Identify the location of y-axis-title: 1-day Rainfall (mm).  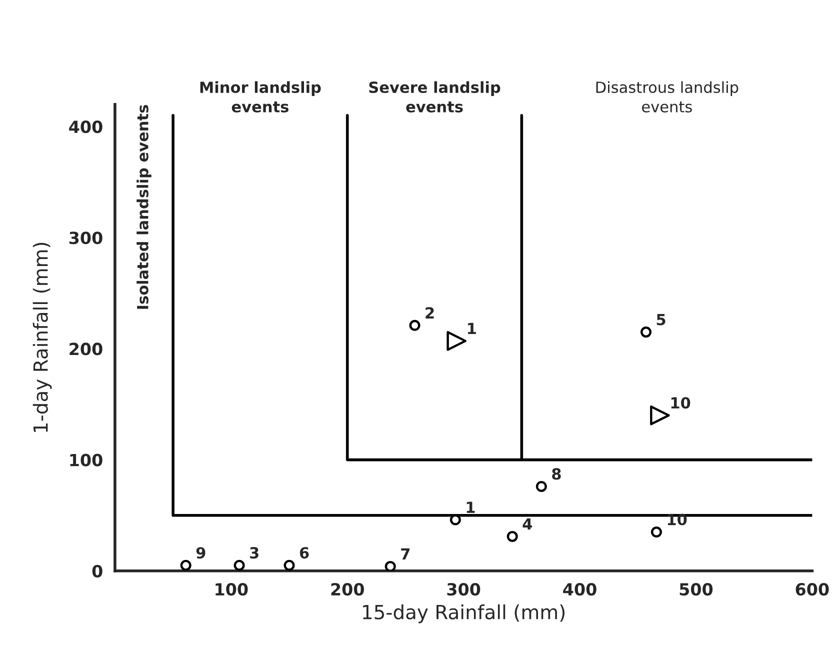
(42, 337).